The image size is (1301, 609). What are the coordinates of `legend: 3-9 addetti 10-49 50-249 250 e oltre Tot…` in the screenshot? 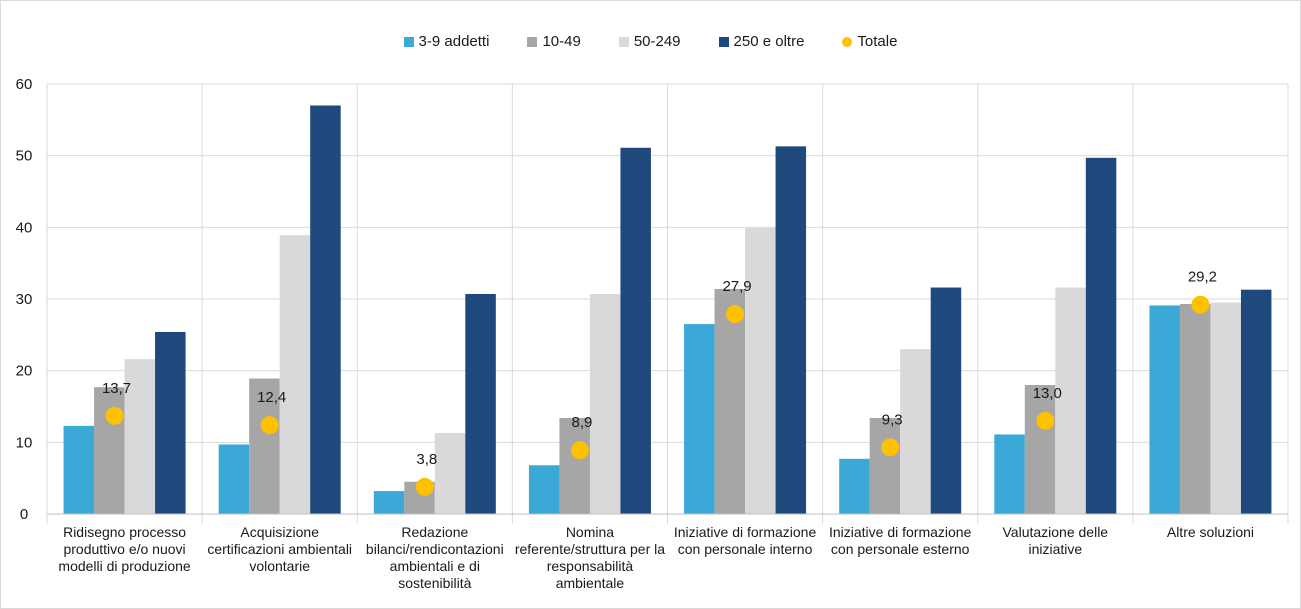 It's located at (650, 41).